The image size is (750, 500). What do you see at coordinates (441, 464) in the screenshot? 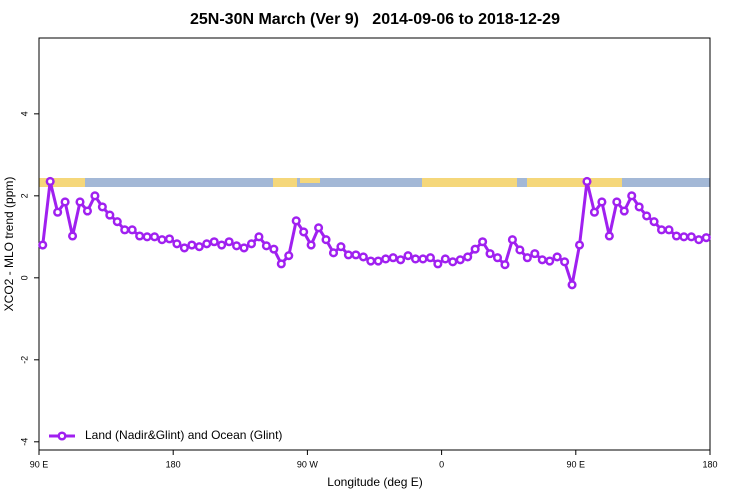
I see `x-tick-label: 0` at bounding box center [441, 464].